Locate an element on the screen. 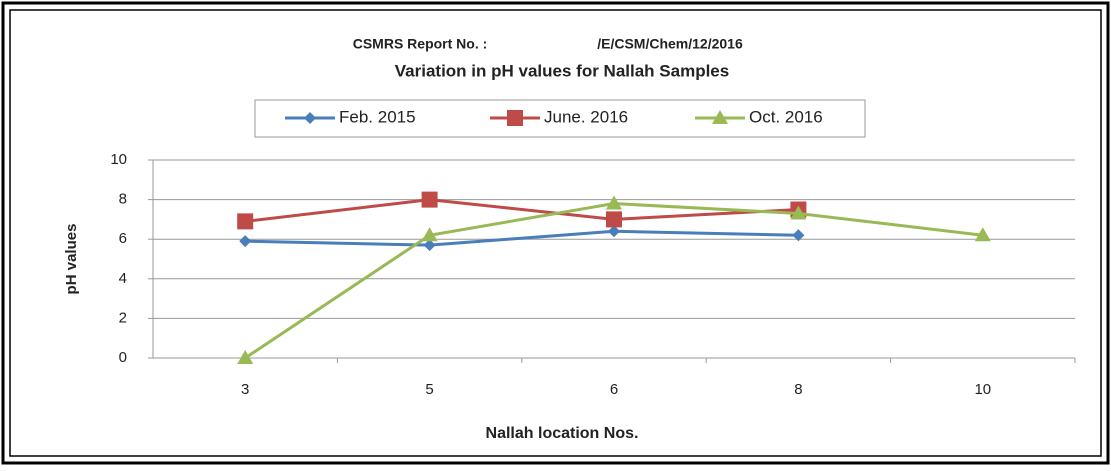  x-axis-label: Nallah location Nos. is located at coordinates (562, 433).